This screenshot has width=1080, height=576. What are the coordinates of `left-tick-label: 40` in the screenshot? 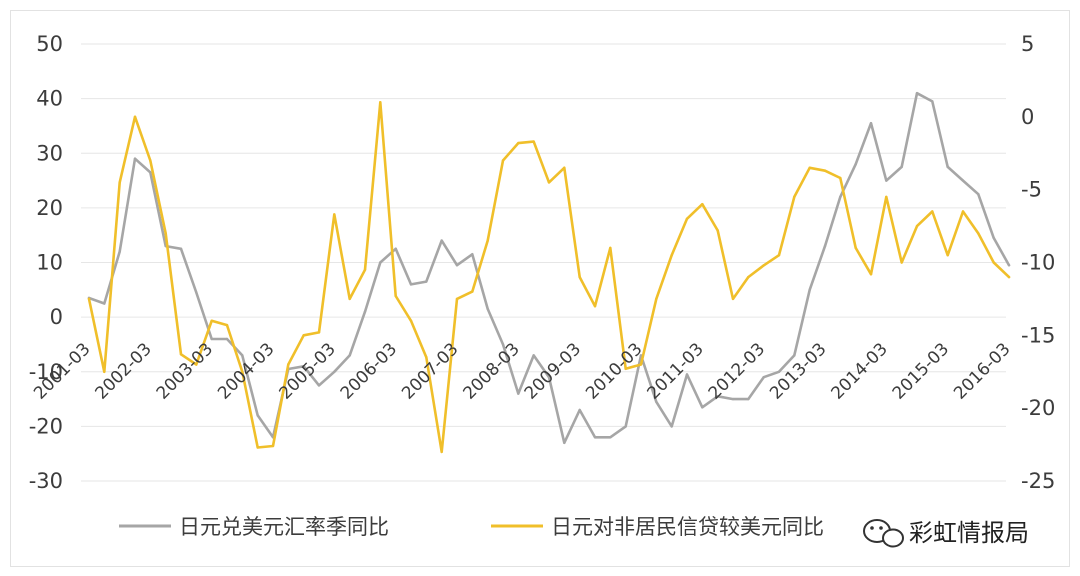 It's located at (49, 99).